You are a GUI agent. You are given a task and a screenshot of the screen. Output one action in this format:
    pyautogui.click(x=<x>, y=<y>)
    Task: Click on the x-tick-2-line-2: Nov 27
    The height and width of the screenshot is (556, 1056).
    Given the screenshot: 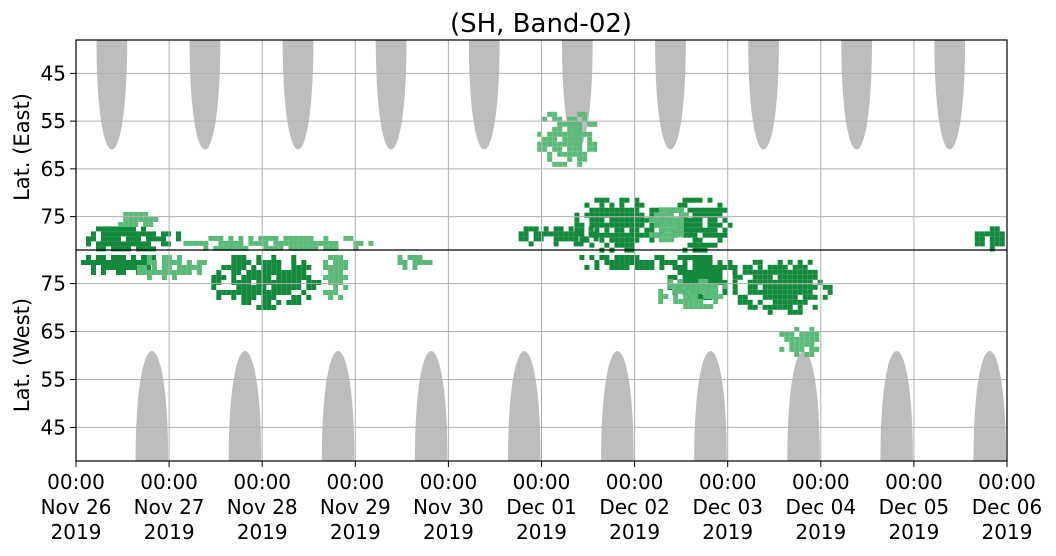 What is the action you would take?
    pyautogui.click(x=169, y=507)
    